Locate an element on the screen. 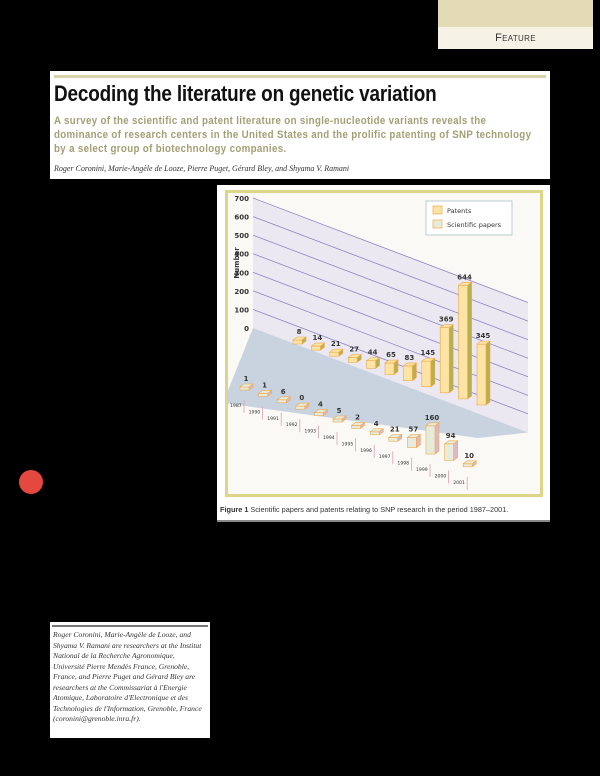 This screenshot has width=600, height=776. bar-value-label: 10 is located at coordinates (469, 456).